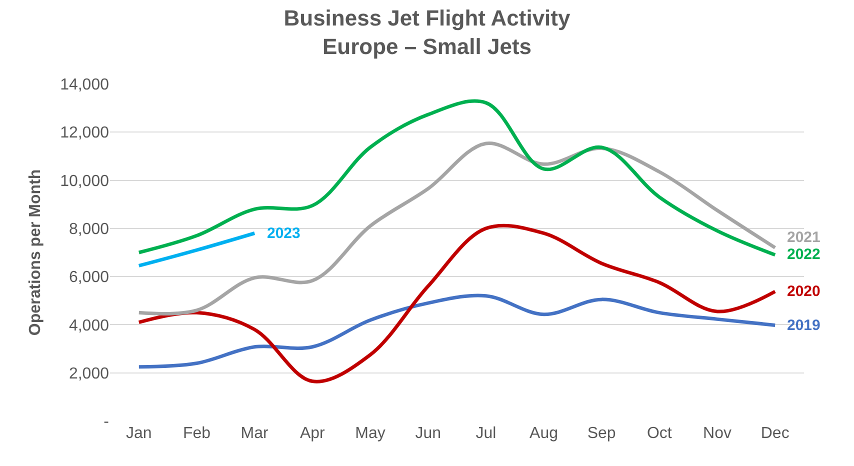 The width and height of the screenshot is (854, 466). What do you see at coordinates (427, 18) in the screenshot?
I see `chart-title: Business Jet Flight Activity` at bounding box center [427, 18].